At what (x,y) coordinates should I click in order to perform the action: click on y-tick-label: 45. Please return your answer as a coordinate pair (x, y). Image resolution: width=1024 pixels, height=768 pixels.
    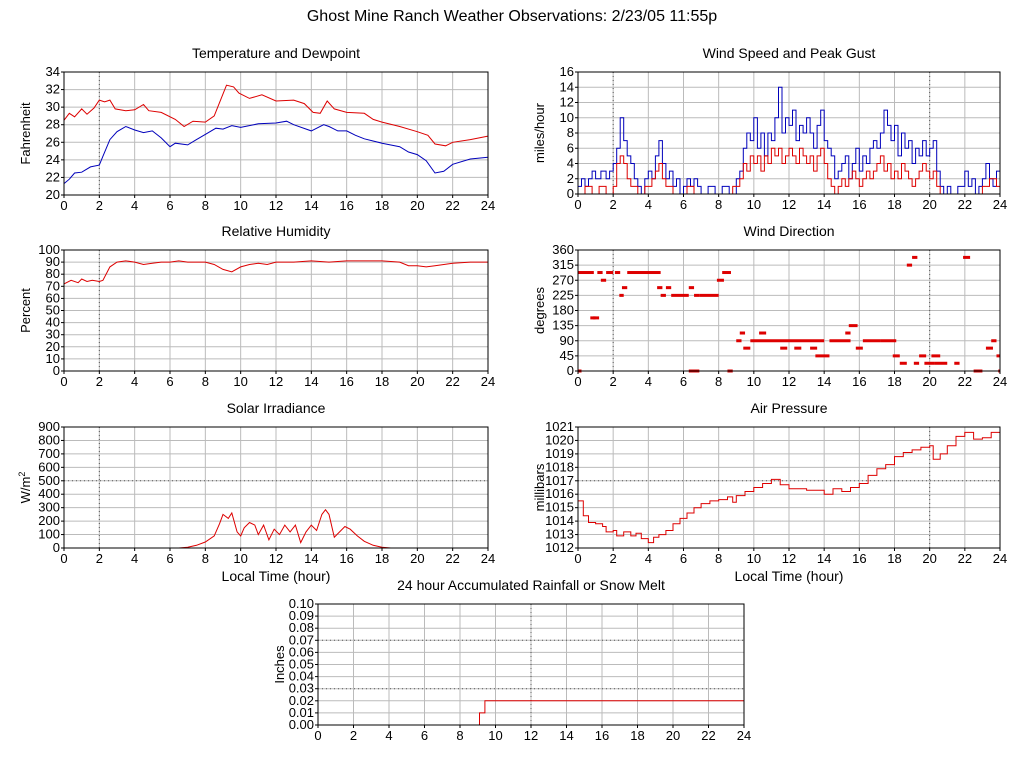
    Looking at the image, I should click on (567, 355).